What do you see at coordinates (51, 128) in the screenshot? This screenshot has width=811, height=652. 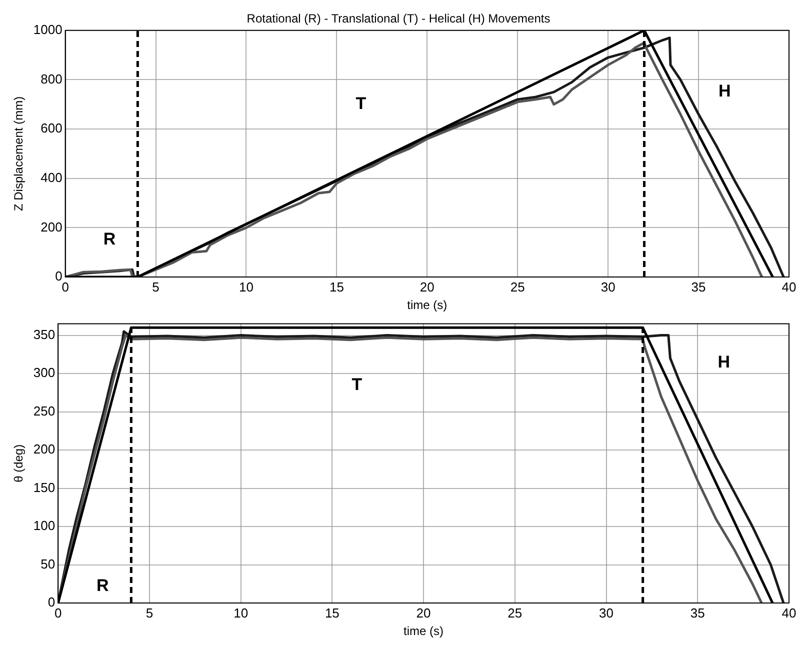 I see `y-tick-label: 600` at bounding box center [51, 128].